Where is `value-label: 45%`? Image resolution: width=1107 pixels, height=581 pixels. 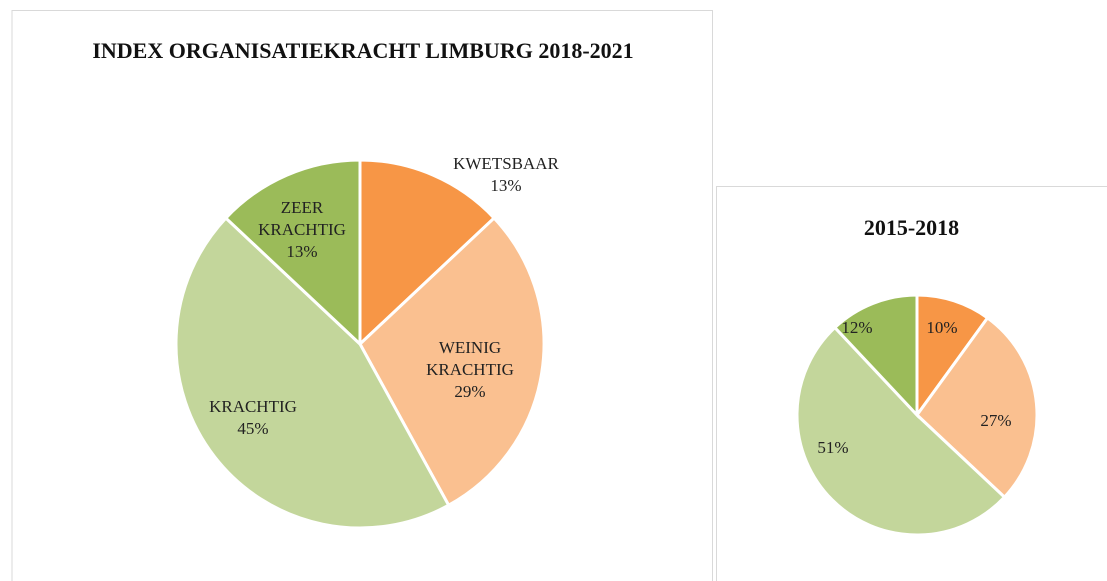
value-label: 45% is located at coordinates (253, 428).